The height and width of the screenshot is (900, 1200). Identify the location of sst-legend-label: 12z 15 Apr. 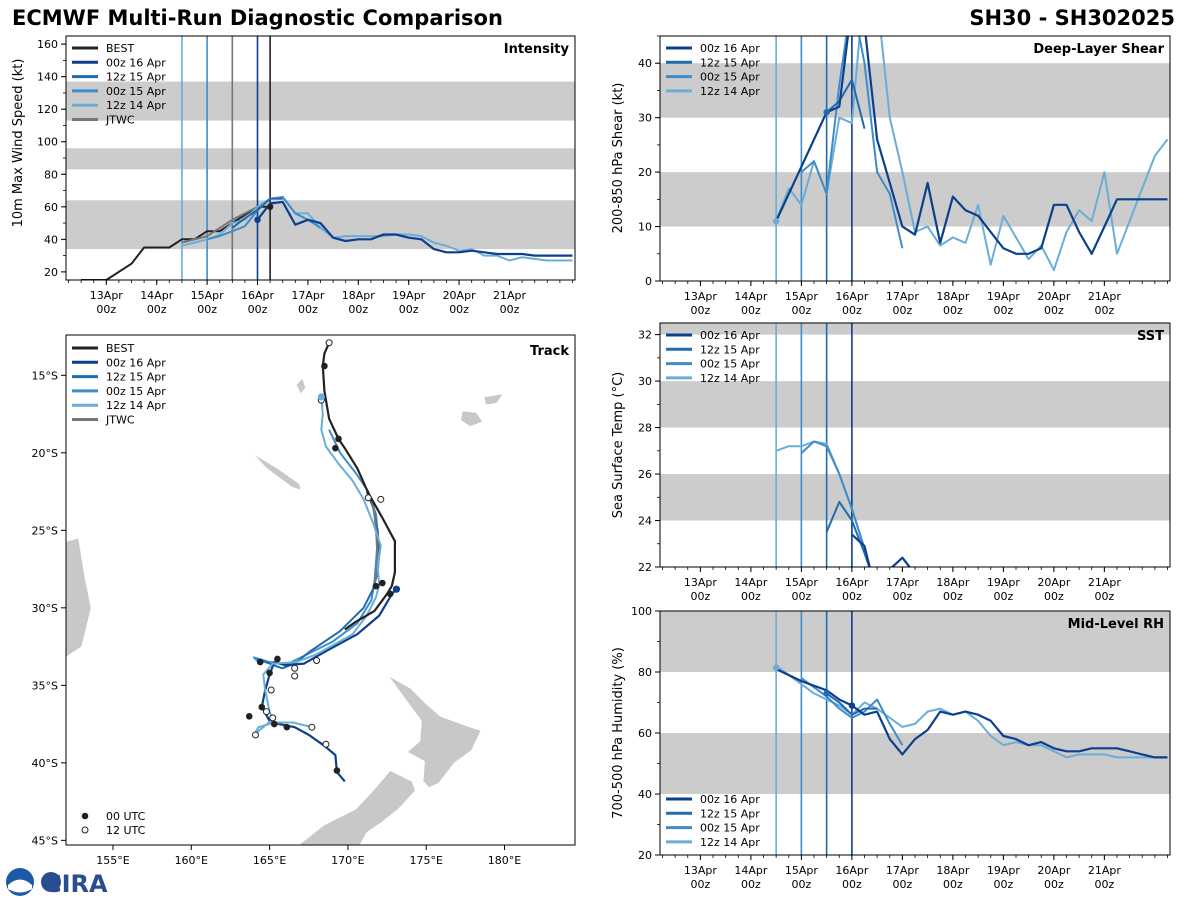
(730, 349).